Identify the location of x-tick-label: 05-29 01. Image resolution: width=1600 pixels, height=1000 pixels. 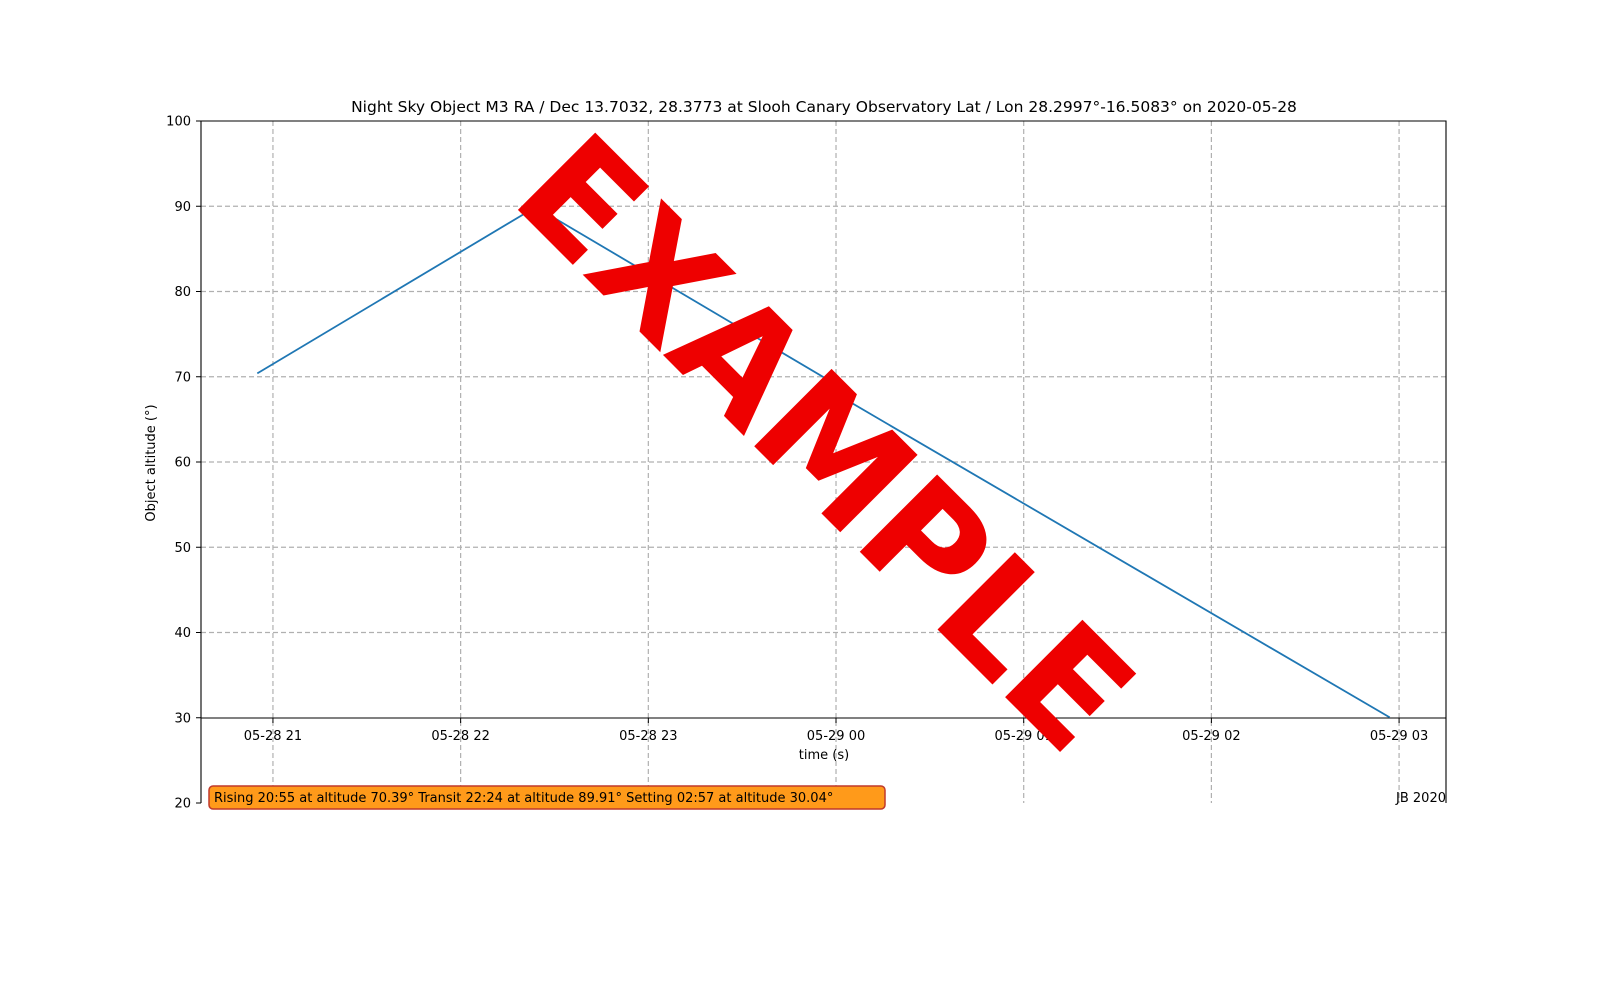
(1023, 736).